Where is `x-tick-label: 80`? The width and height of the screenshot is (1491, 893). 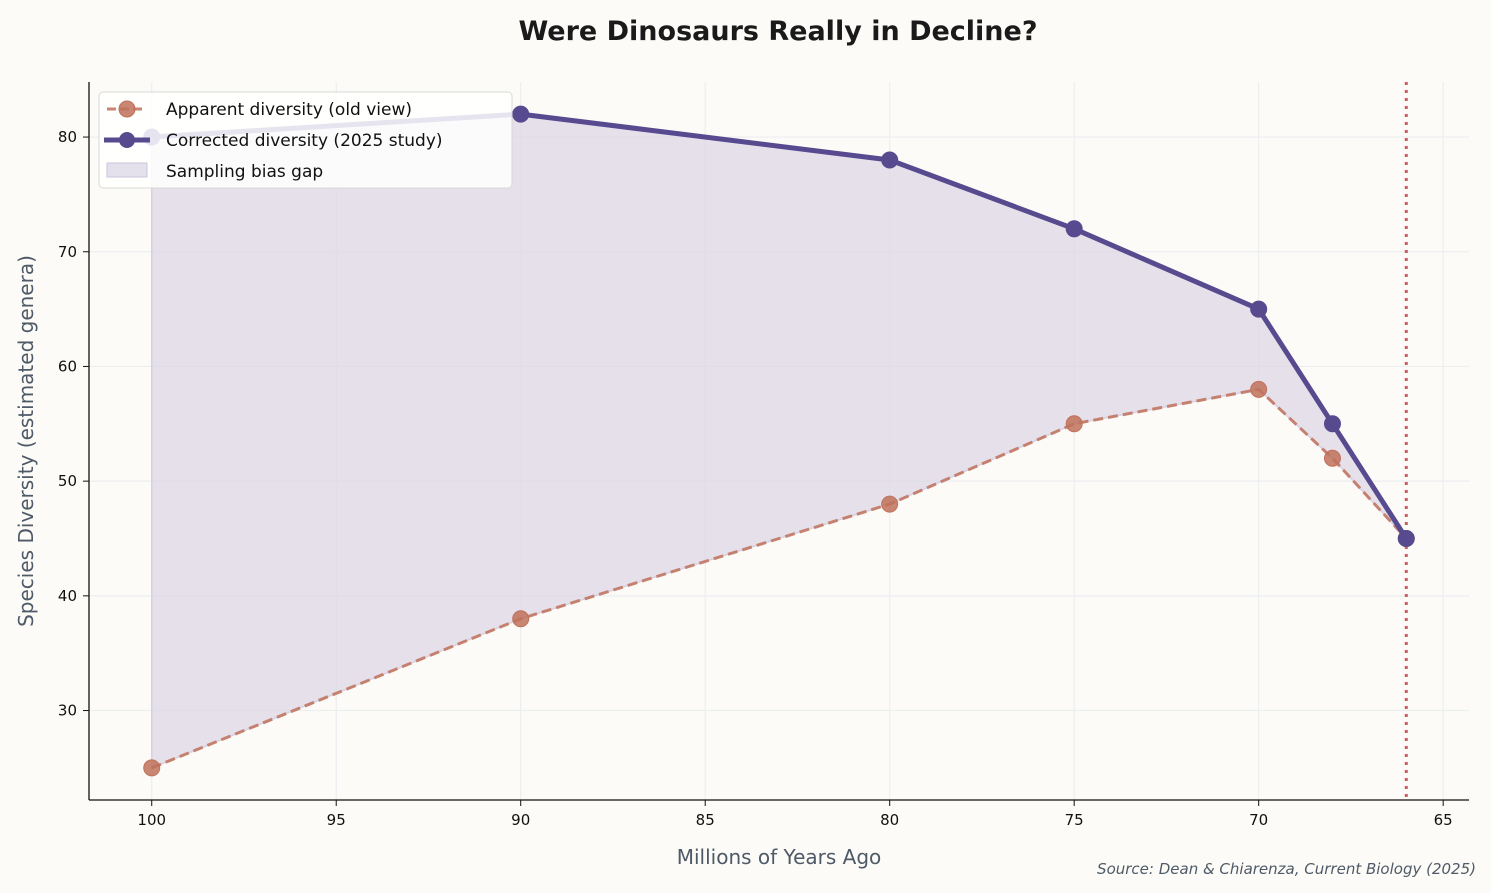
x-tick-label: 80 is located at coordinates (889, 820).